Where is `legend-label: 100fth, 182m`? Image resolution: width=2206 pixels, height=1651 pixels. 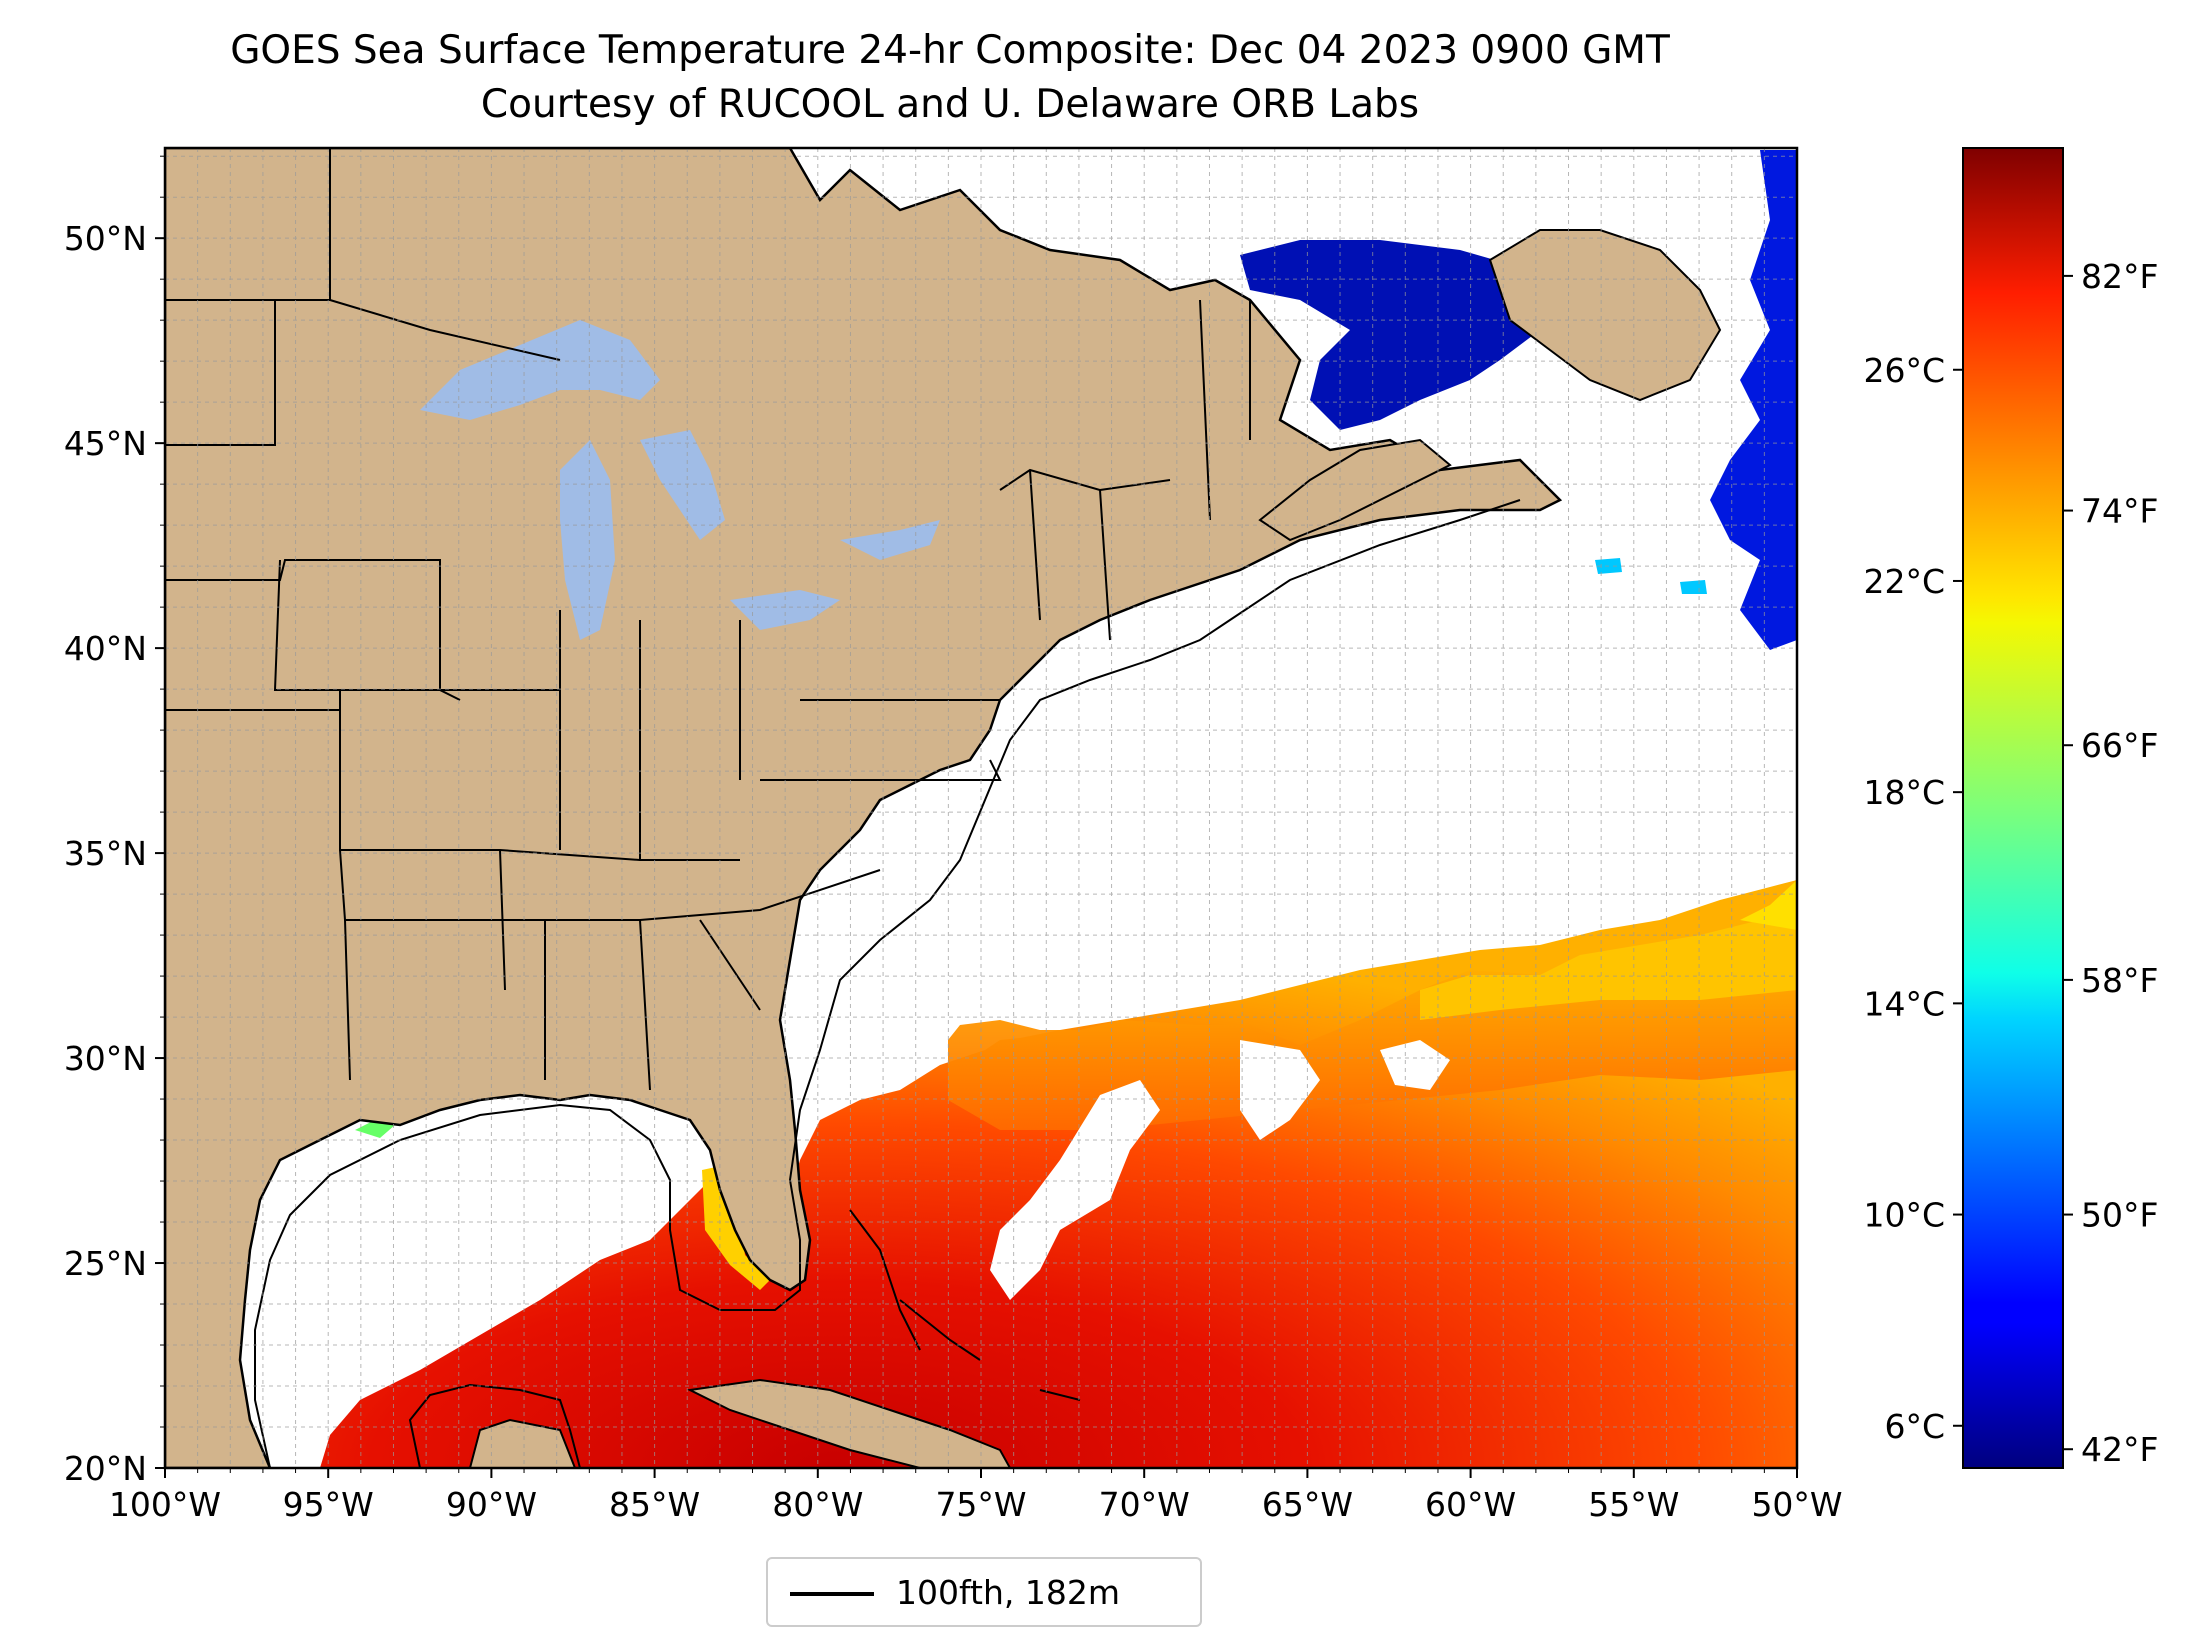
legend-label: 100fth, 182m is located at coordinates (1008, 1592).